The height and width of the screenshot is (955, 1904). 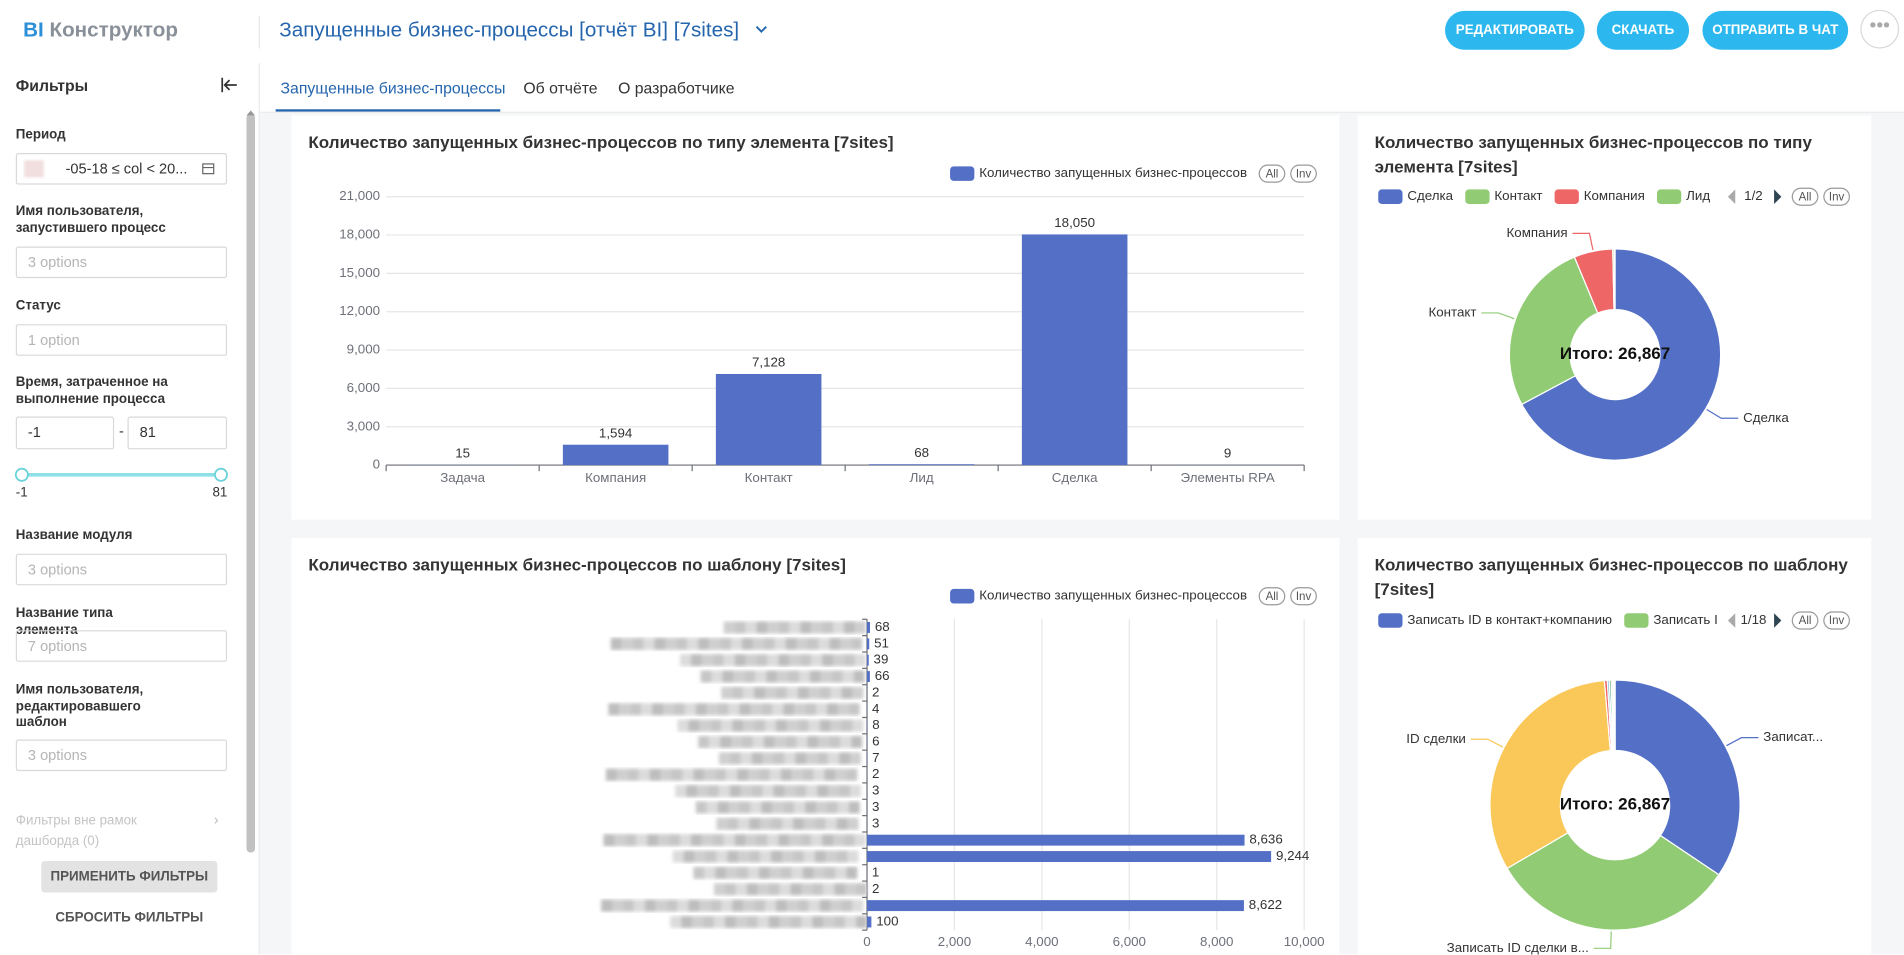 What do you see at coordinates (1509, 619) in the screenshot?
I see `legend-label: Записать ID в контакт+компанию` at bounding box center [1509, 619].